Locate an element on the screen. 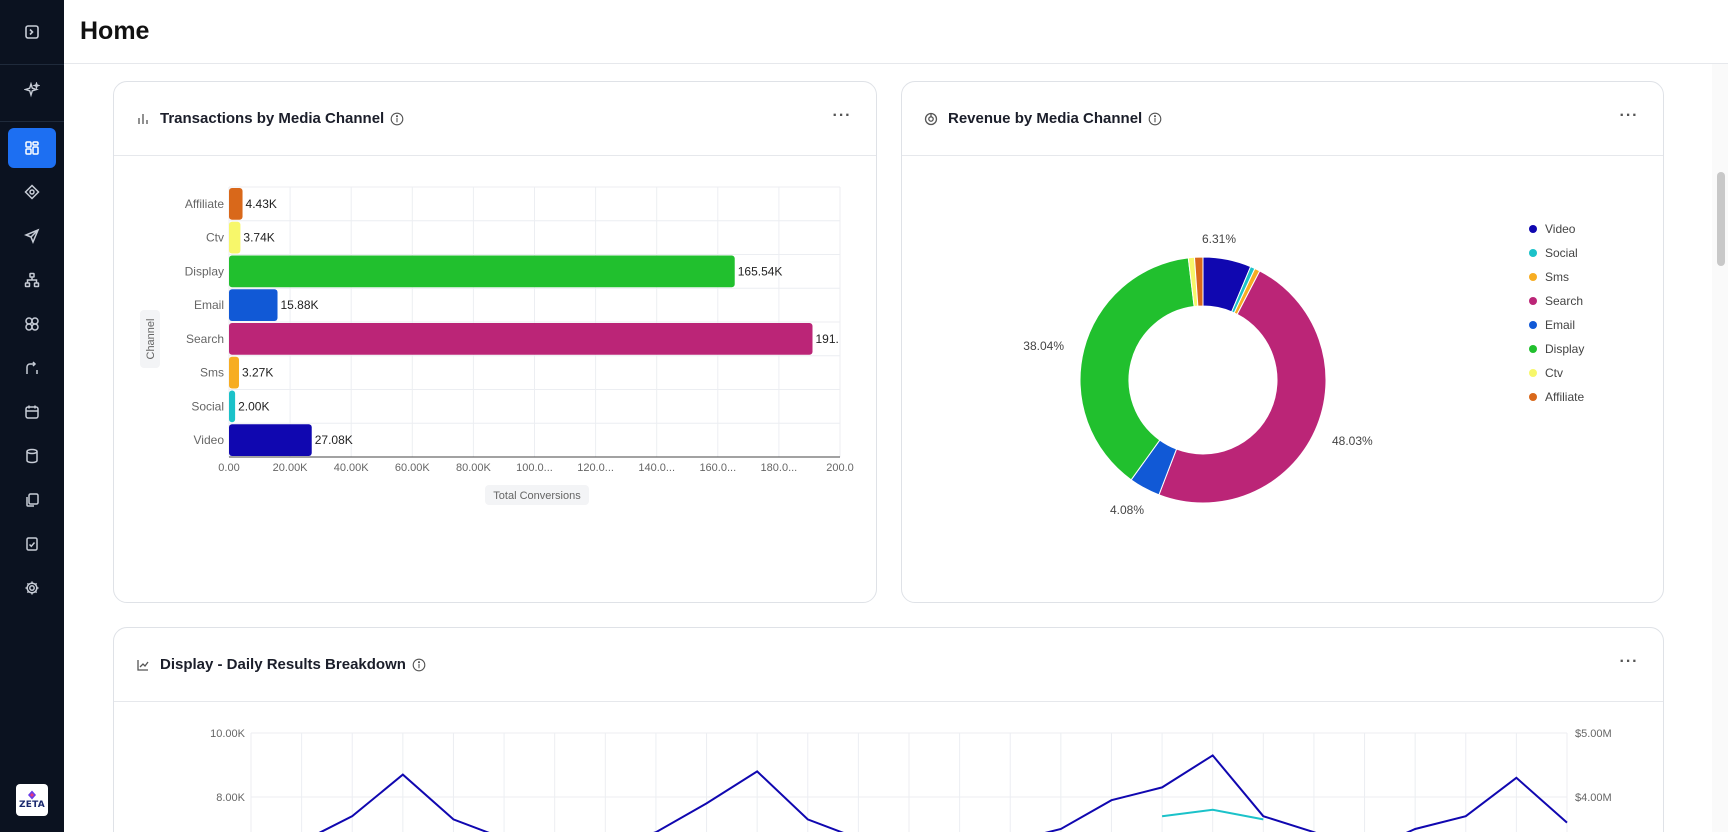  sparkle-icon is located at coordinates (32, 90).